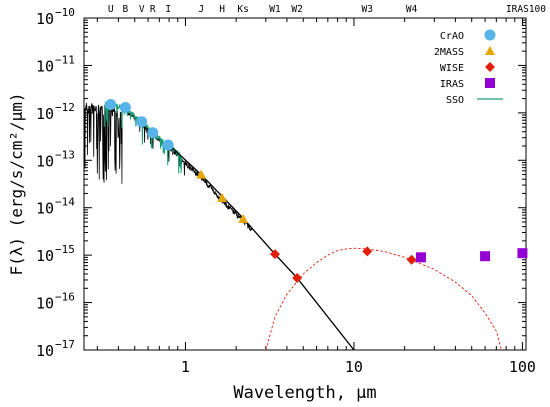 The image size is (550, 407). What do you see at coordinates (383, 298) in the screenshot?
I see `dust-fit-line` at bounding box center [383, 298].